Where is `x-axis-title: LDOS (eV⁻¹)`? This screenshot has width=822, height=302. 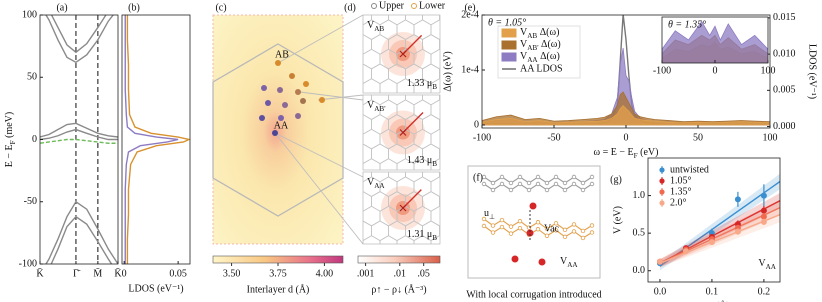 x-axis-title: LDOS (eV⁻¹) is located at coordinates (155, 288).